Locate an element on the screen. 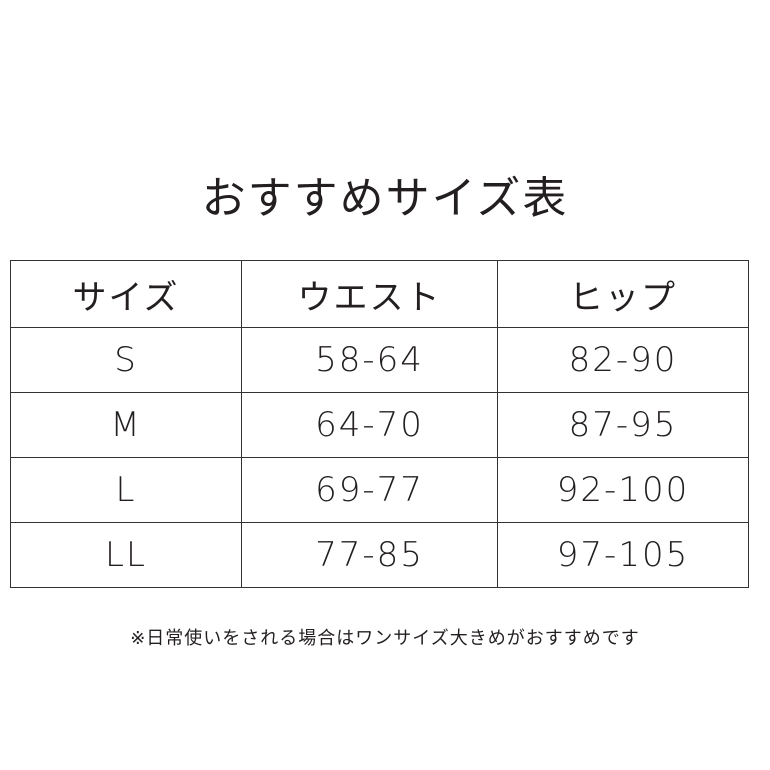  waist-cell: 58-64 is located at coordinates (369, 360).